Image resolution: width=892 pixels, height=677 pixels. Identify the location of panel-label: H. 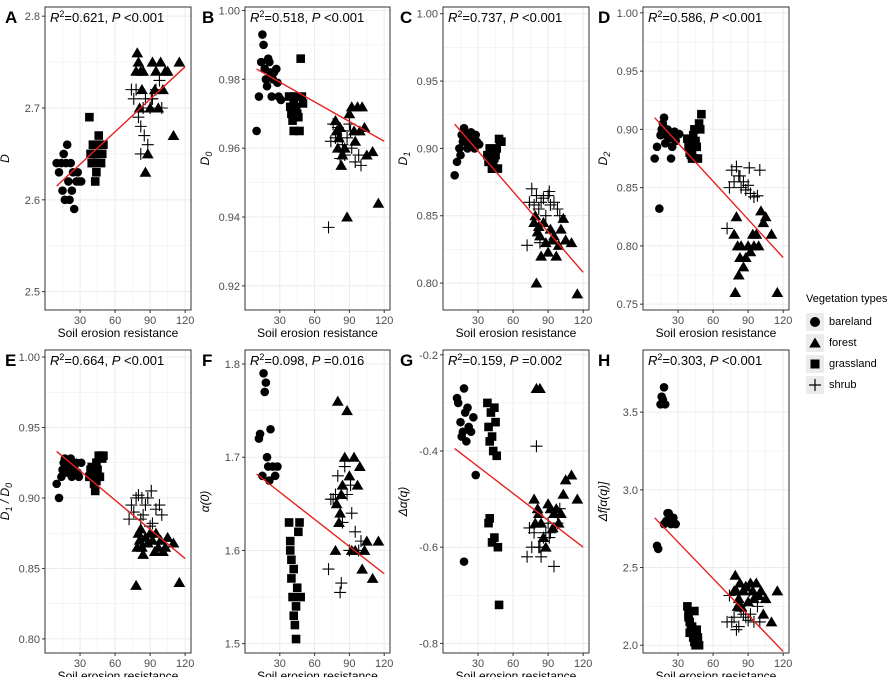
(604, 360).